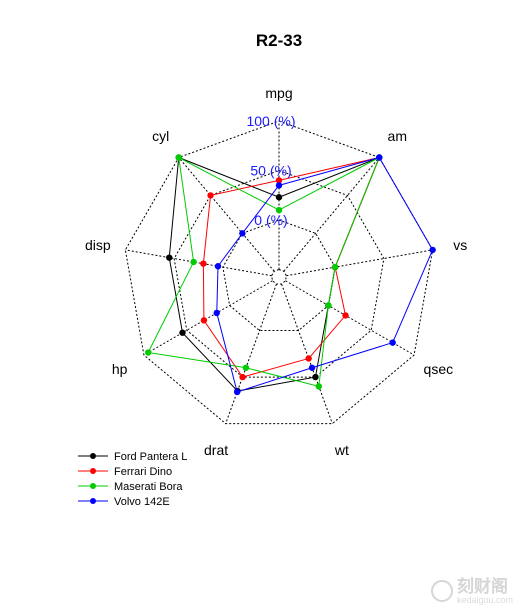 The image size is (521, 611). Describe the element at coordinates (270, 121) in the screenshot. I see `ring-label-outer: 100 (%)` at that location.